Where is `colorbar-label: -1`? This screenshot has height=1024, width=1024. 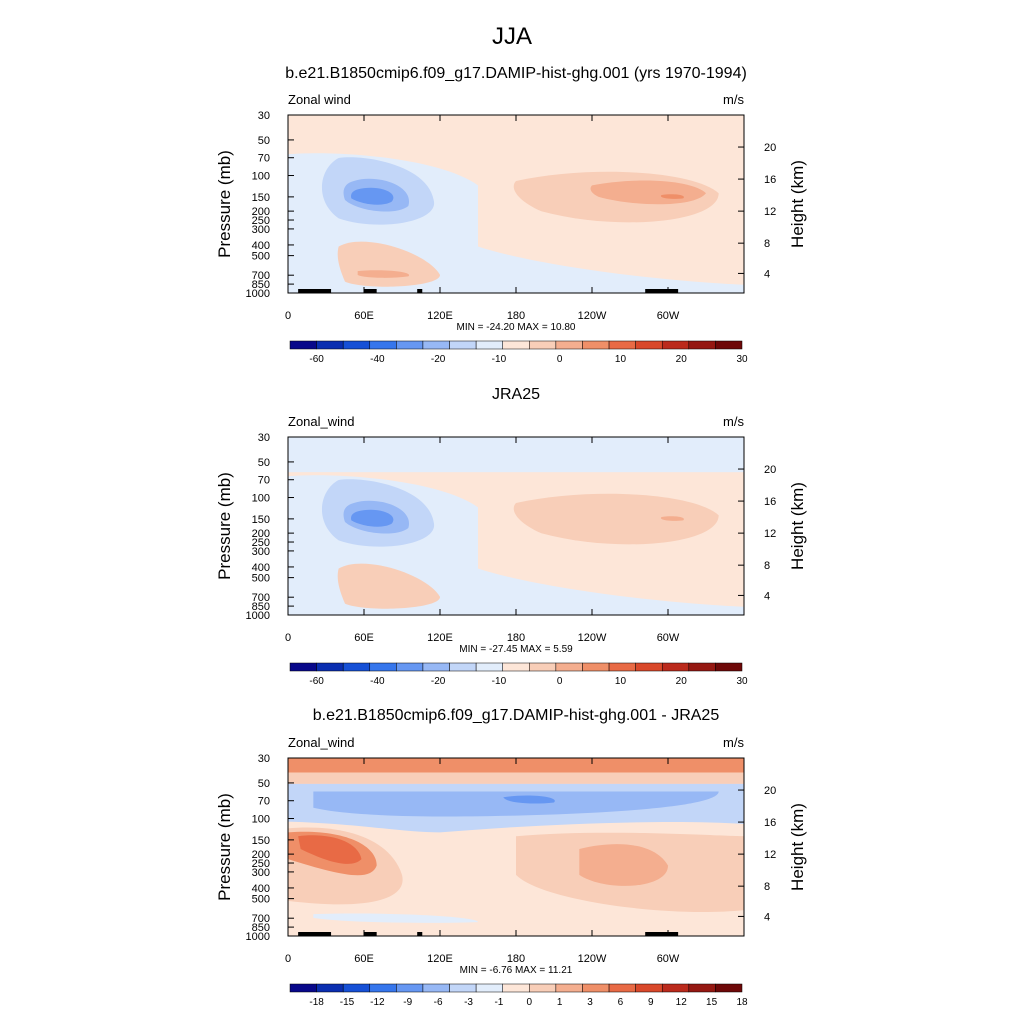
colorbar-label: -1 is located at coordinates (498, 1002).